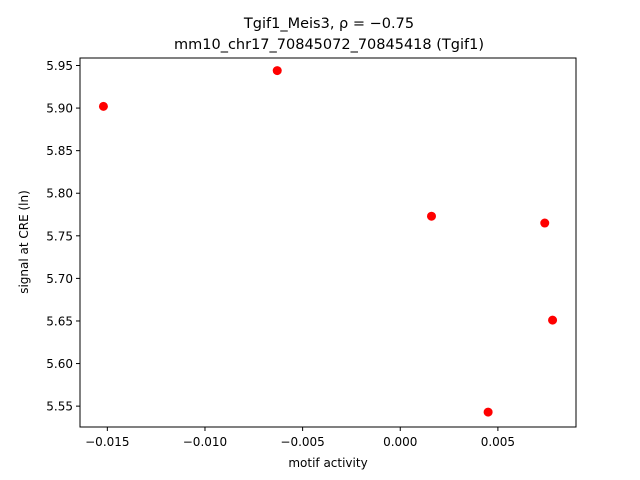 The image size is (640, 480). Describe the element at coordinates (107, 442) in the screenshot. I see `x-tick-label: −0.015` at that location.